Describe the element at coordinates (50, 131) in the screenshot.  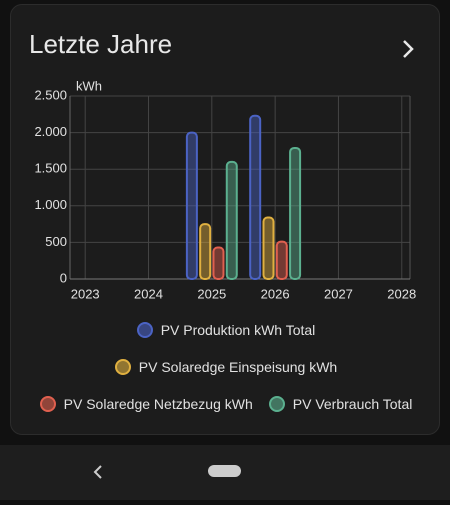
I see `y-tick-label: 2.000` at that location.